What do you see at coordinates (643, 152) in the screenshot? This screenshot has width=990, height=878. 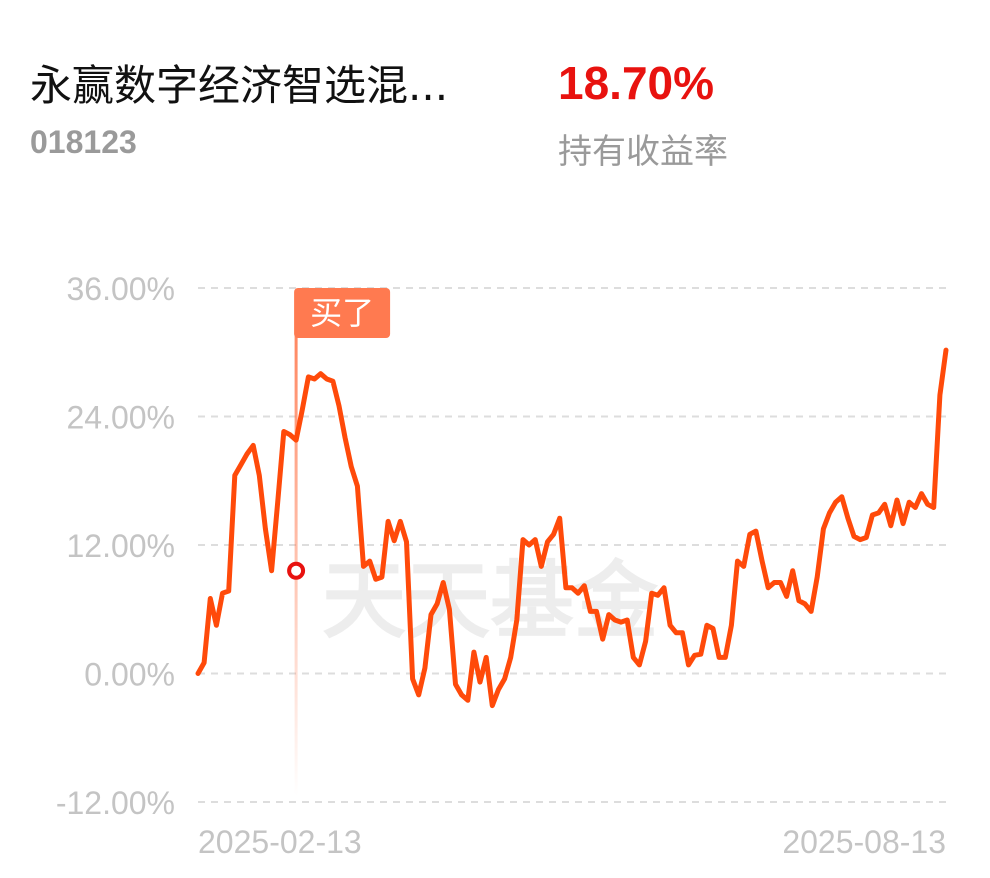 I see `holding-return-label: 持有收益率` at bounding box center [643, 152].